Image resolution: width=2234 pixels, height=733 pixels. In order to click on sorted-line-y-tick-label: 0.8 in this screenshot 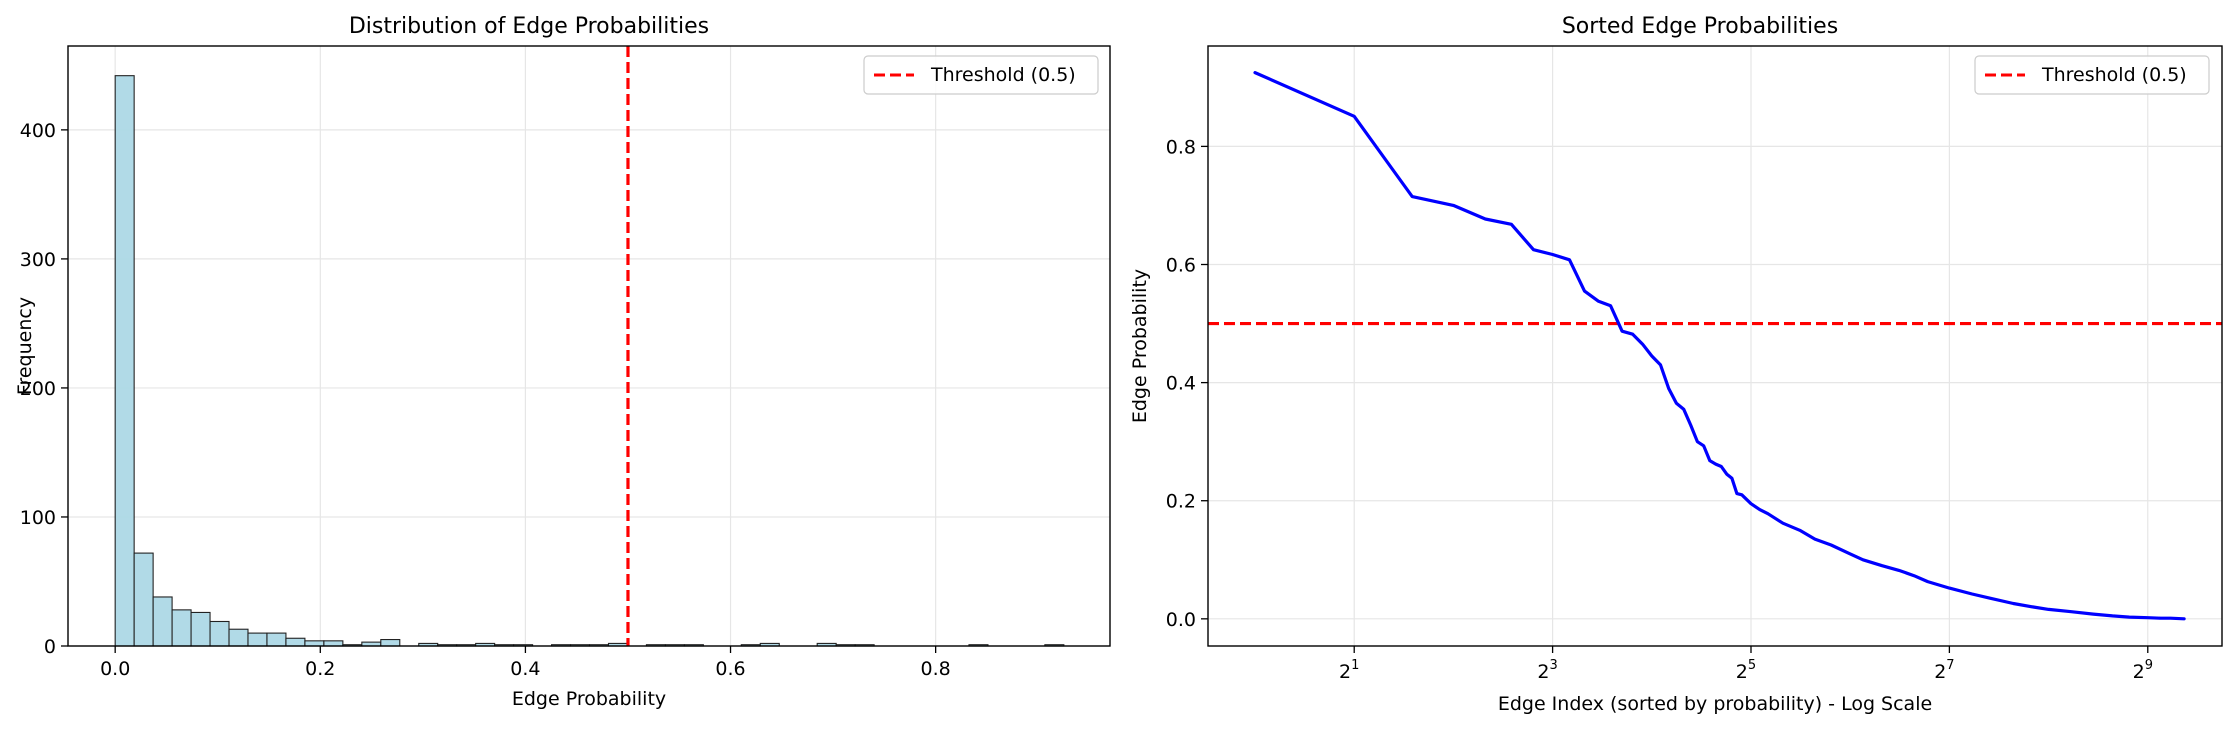, I will do `click(1181, 147)`.